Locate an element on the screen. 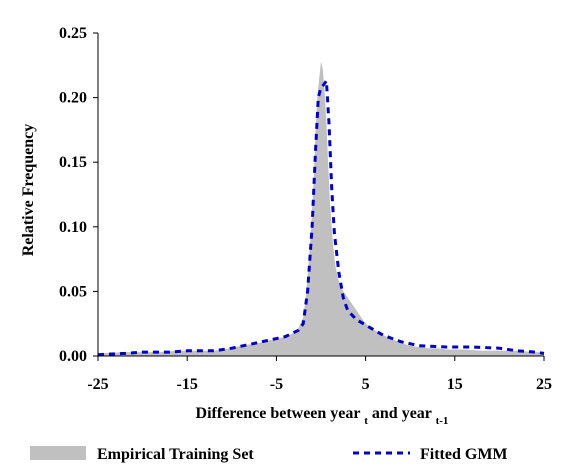 The width and height of the screenshot is (570, 472). legend-label-empirical: Empirical Training Set is located at coordinates (175, 454).